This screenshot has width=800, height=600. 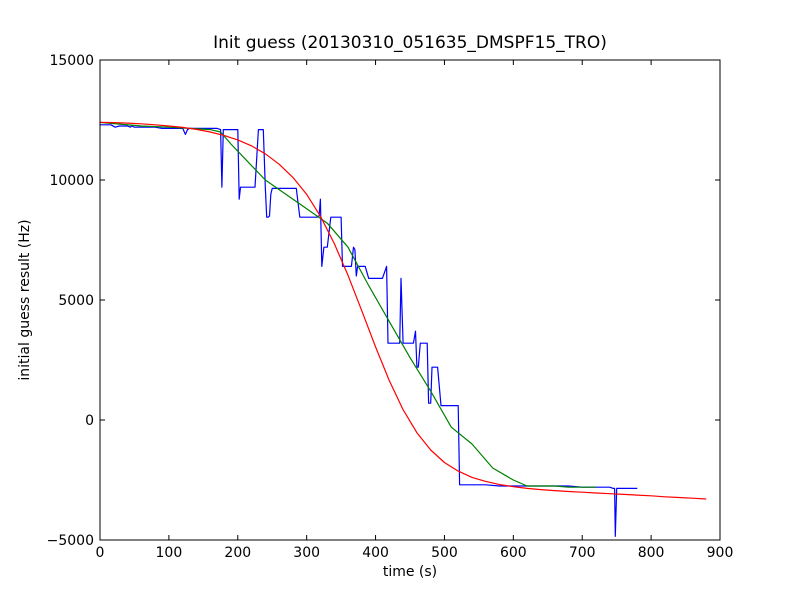 I want to click on x-tick-label: 900, so click(x=720, y=553).